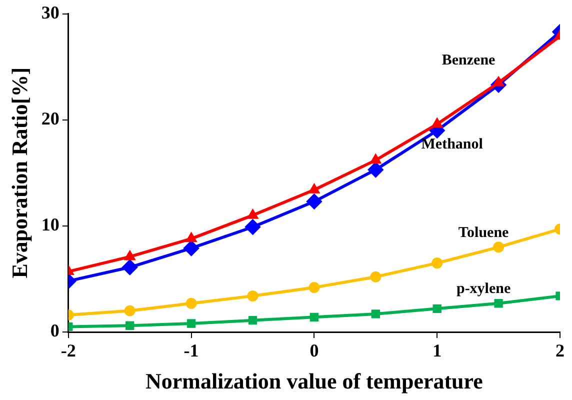 The width and height of the screenshot is (572, 400). Describe the element at coordinates (191, 350) in the screenshot. I see `x-tick-label: -1` at that location.